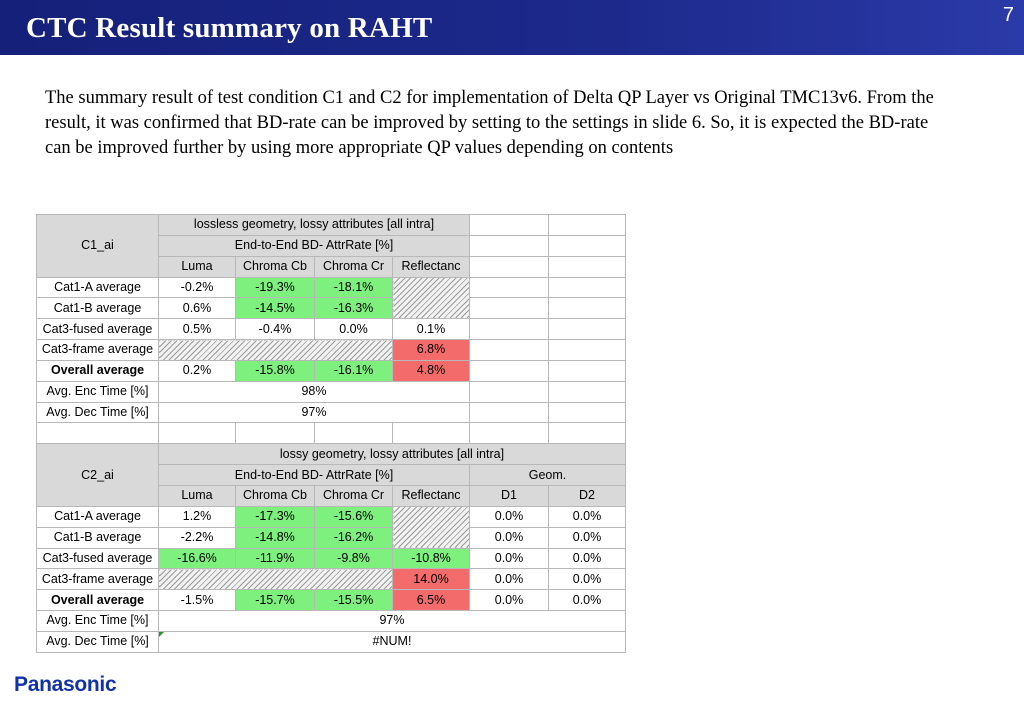 Image resolution: width=1024 pixels, height=709 pixels. Describe the element at coordinates (275, 600) in the screenshot. I see `cb-cell: -15.7%` at that location.